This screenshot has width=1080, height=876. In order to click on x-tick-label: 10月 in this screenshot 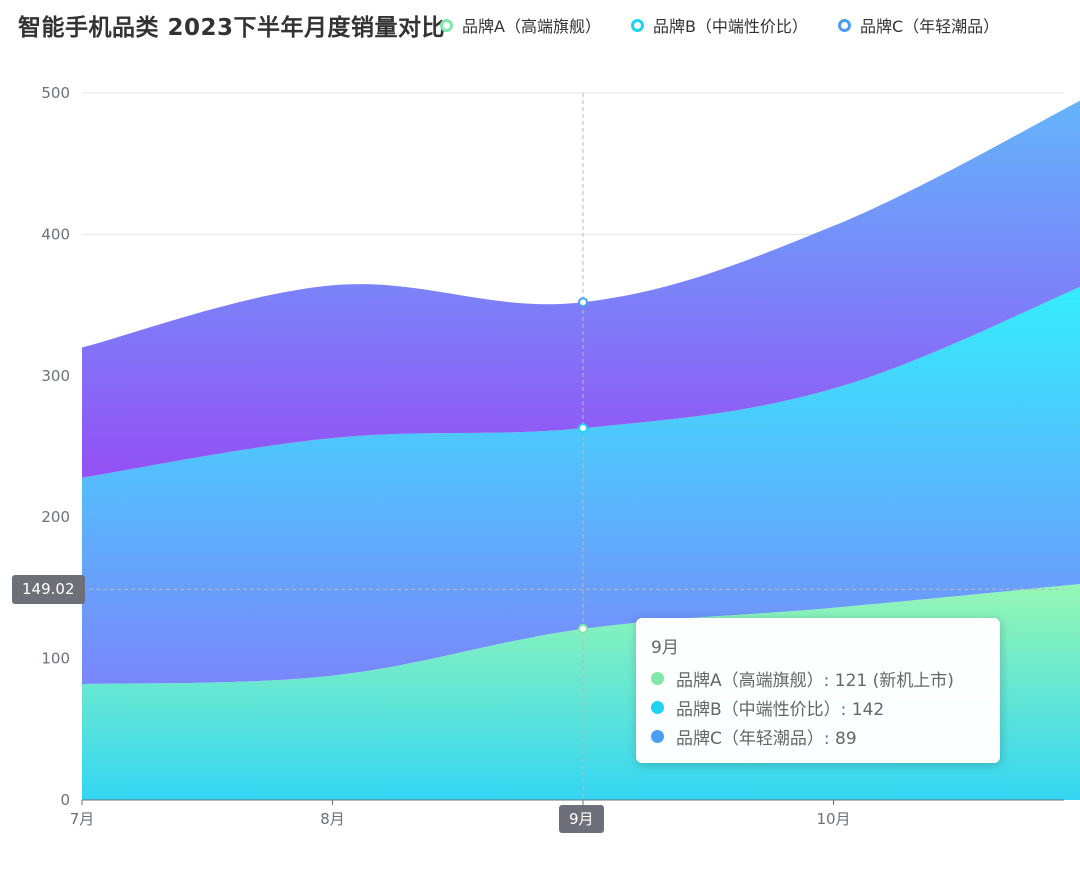, I will do `click(833, 819)`.